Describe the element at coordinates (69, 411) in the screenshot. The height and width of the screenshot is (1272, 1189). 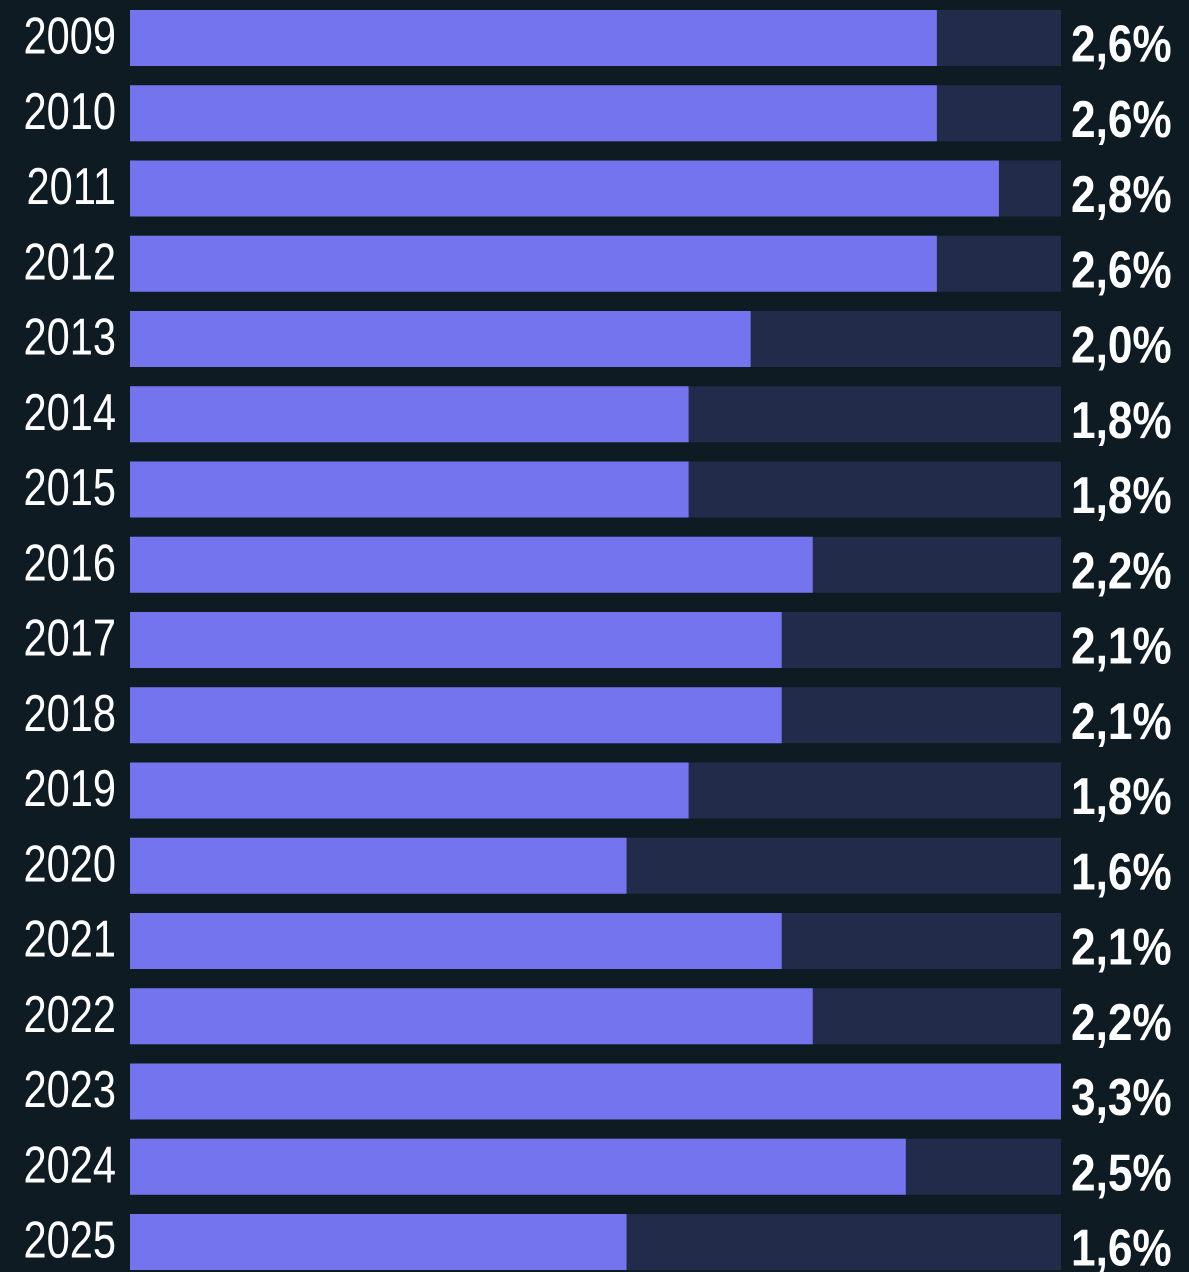
I see `y-tick-label: 2014` at that location.